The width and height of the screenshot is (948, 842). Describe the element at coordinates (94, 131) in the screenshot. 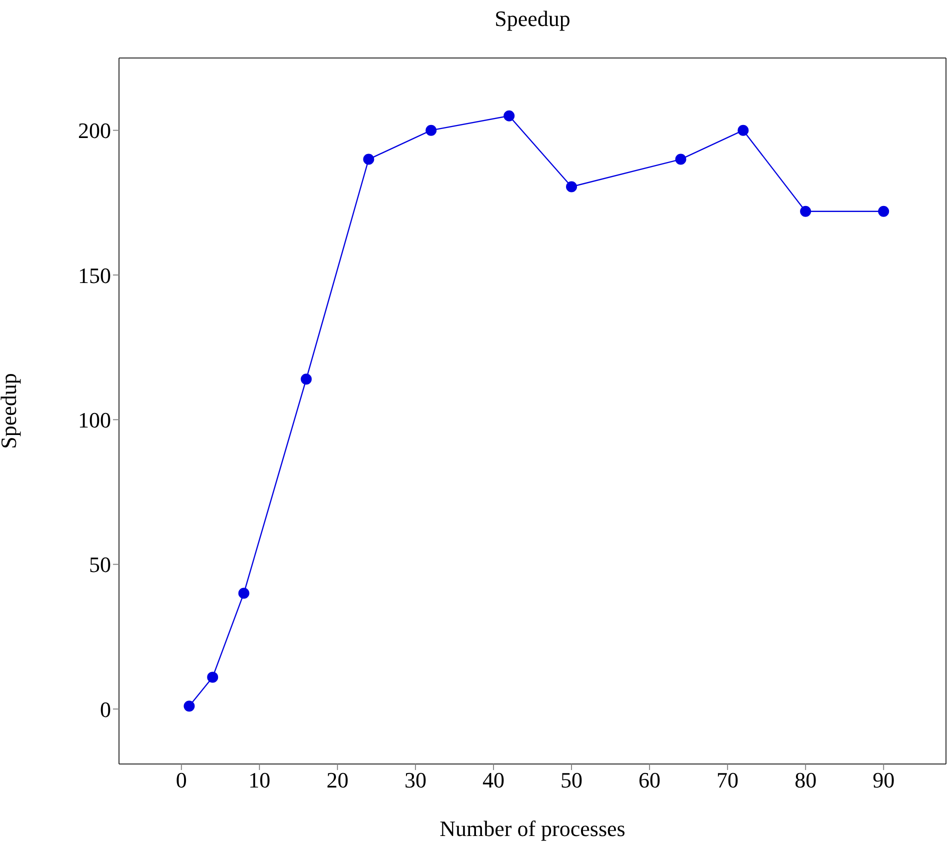

I see `y-tick-label: 200` at that location.